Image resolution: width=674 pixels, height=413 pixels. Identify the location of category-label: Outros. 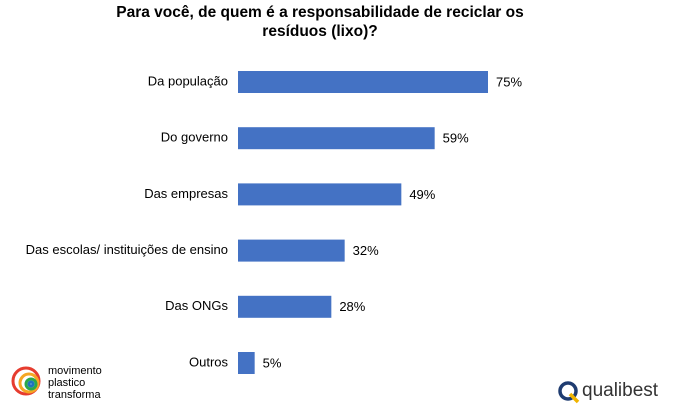
(209, 361).